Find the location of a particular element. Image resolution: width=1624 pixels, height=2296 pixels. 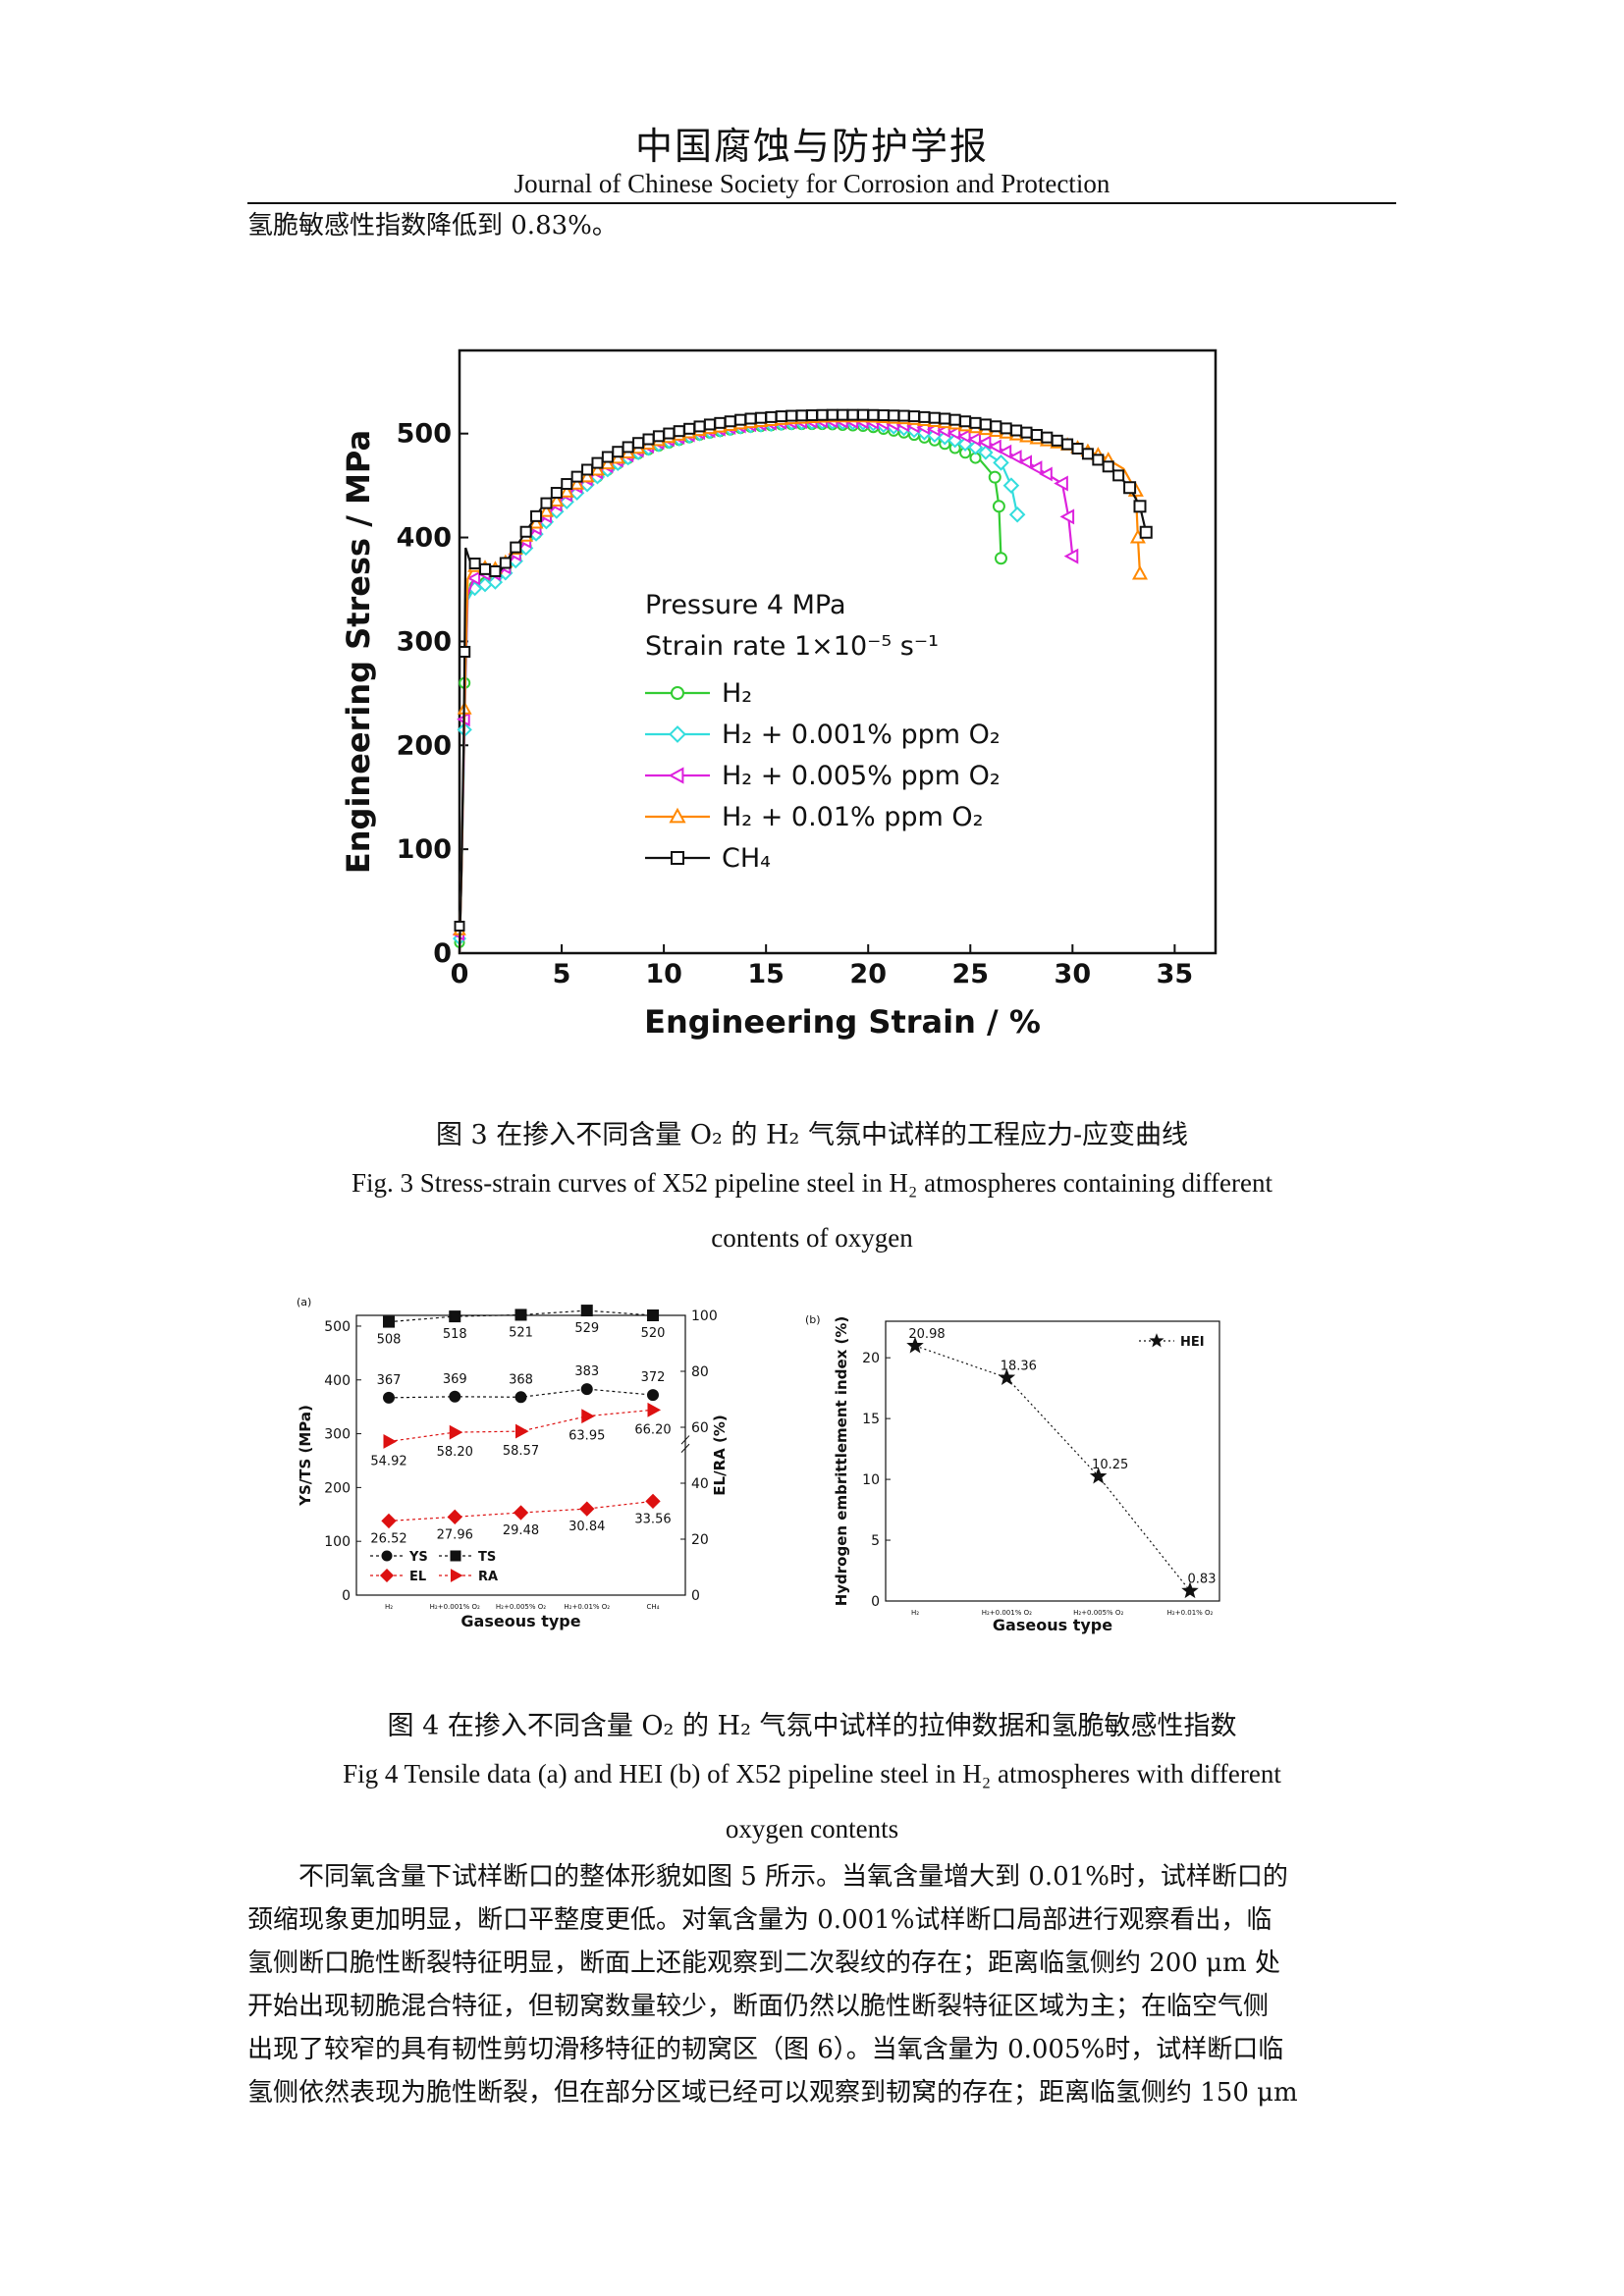

y-tick-label: 400 is located at coordinates (337, 1381).